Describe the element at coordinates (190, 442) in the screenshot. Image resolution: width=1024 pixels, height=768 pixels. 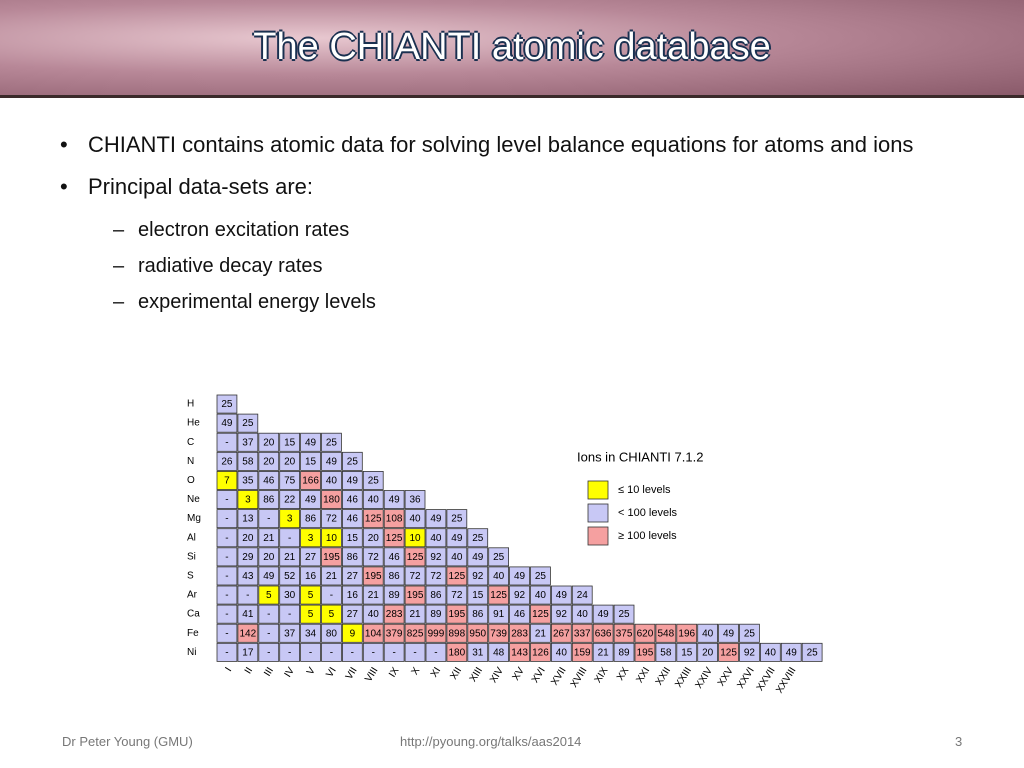
I see `element-label: C` at that location.